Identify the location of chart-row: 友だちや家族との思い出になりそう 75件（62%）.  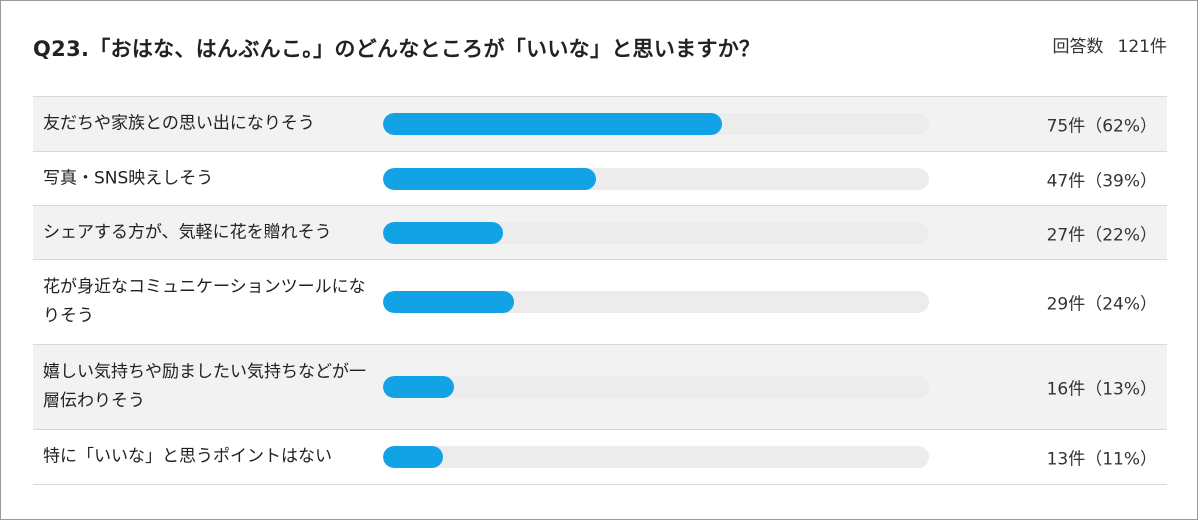
(600, 124).